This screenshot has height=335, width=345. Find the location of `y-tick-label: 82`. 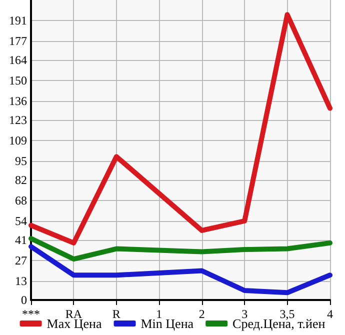

y-tick-label: 82 is located at coordinates (21, 180).